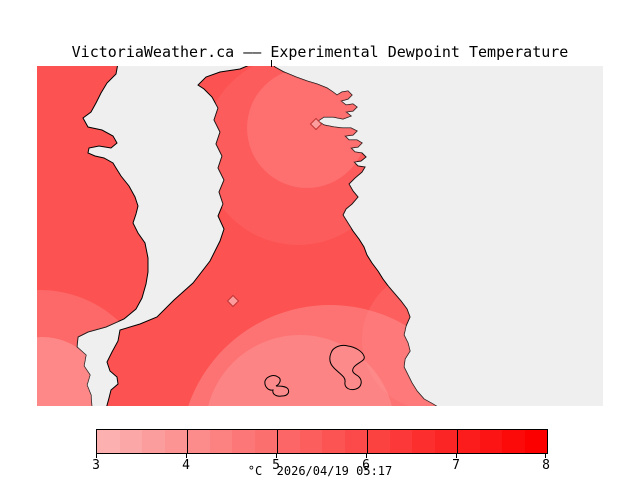  What do you see at coordinates (277, 386) in the screenshot?
I see `lake-prospect` at bounding box center [277, 386].